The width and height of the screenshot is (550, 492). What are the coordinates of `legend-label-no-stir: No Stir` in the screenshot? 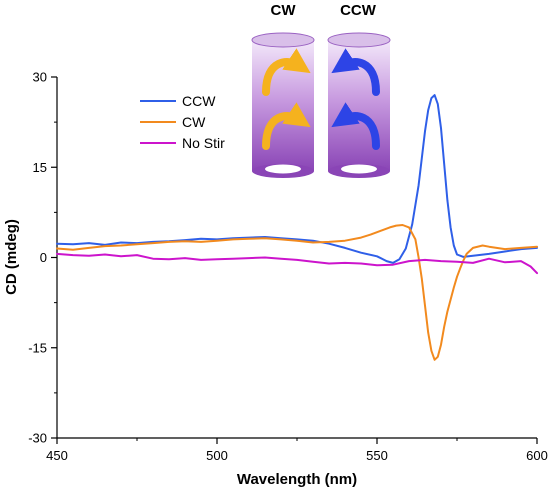 It's located at (203, 143).